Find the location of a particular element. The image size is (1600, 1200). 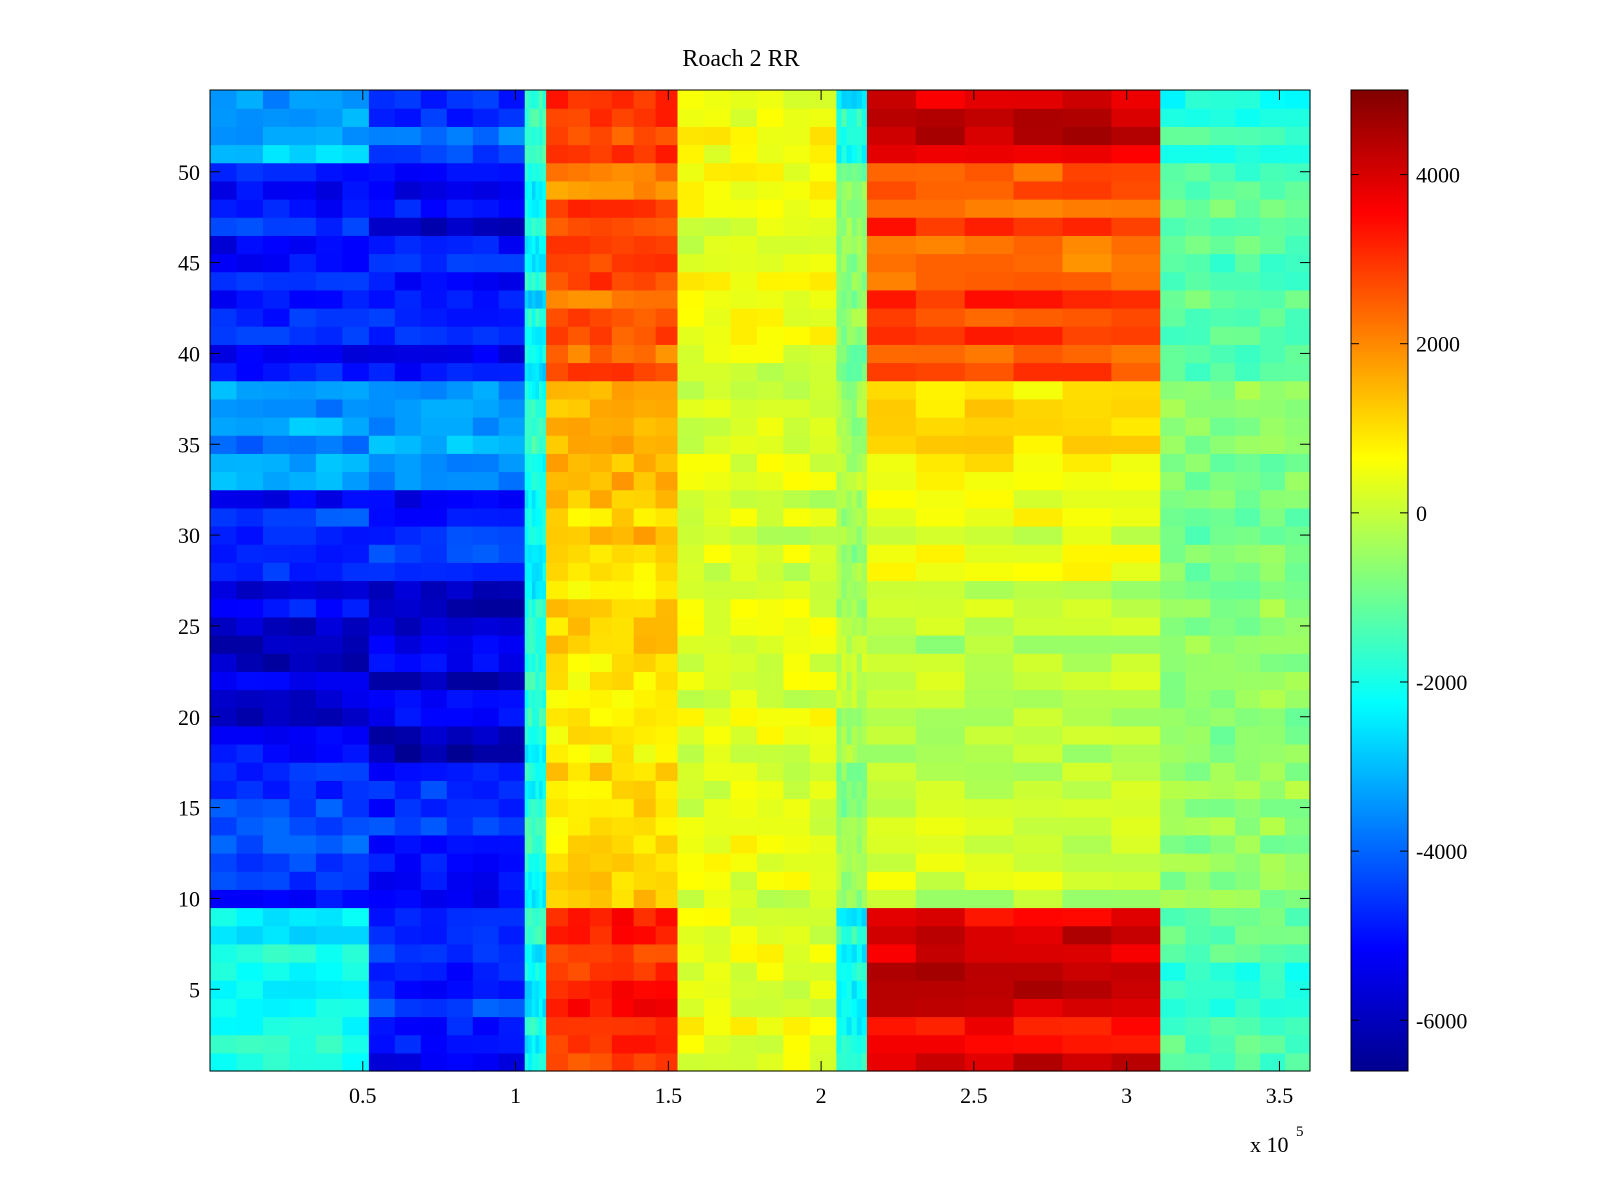

x-tick-label: 3.5 is located at coordinates (1280, 1095).